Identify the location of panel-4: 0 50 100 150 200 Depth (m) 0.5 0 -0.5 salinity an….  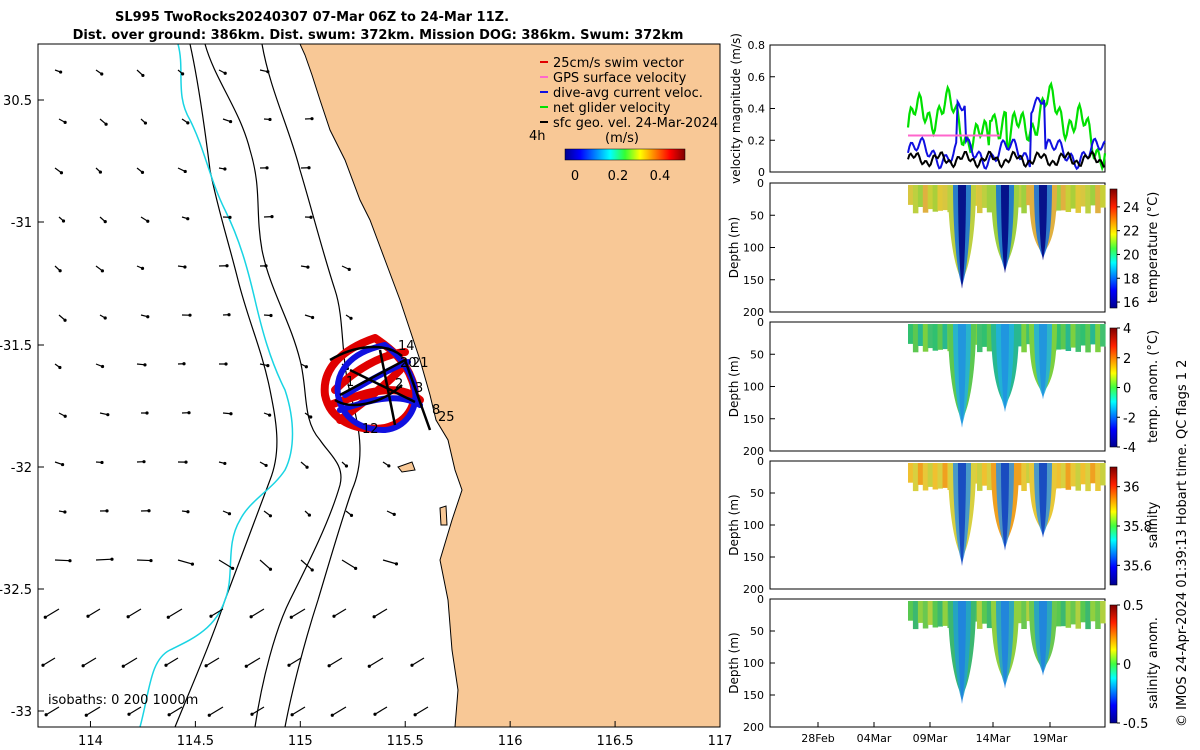
(944, 663).